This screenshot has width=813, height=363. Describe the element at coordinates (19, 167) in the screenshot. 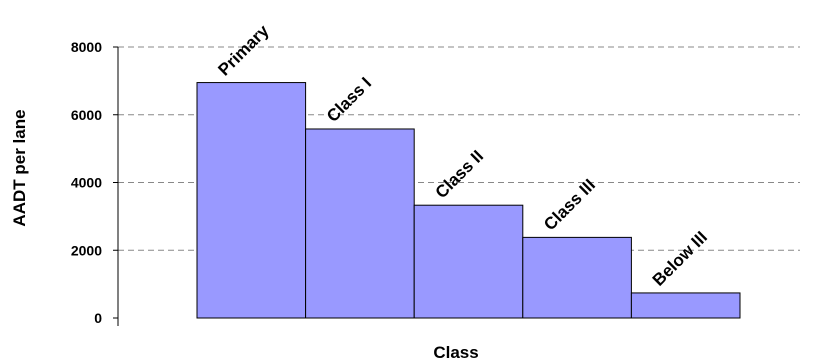

I see `y-axis-title: AADT per lane` at that location.